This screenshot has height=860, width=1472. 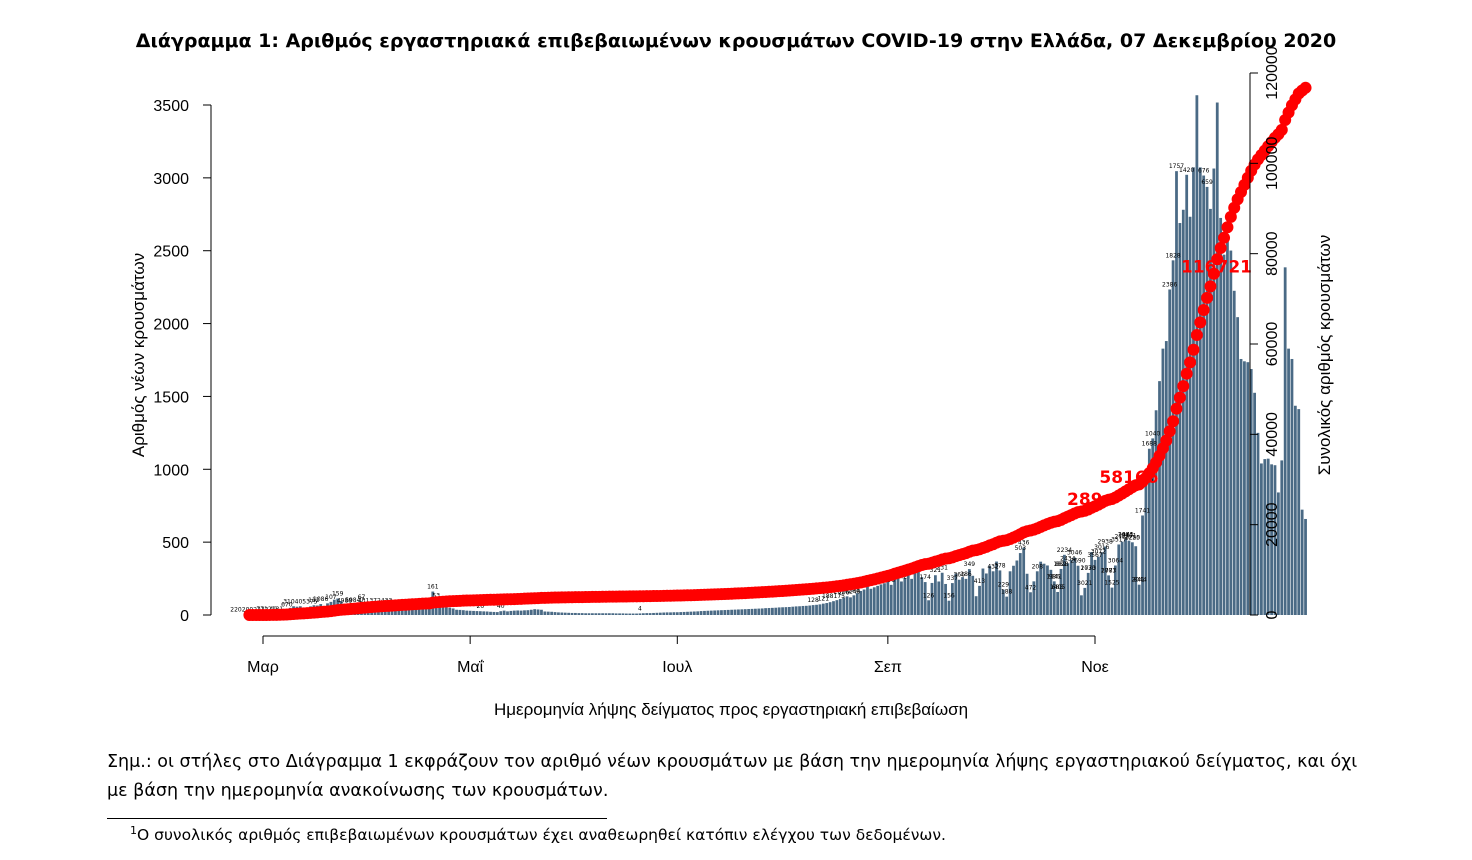 What do you see at coordinates (1074, 553) in the screenshot?
I see `bar-value-label: 3046` at bounding box center [1074, 553].